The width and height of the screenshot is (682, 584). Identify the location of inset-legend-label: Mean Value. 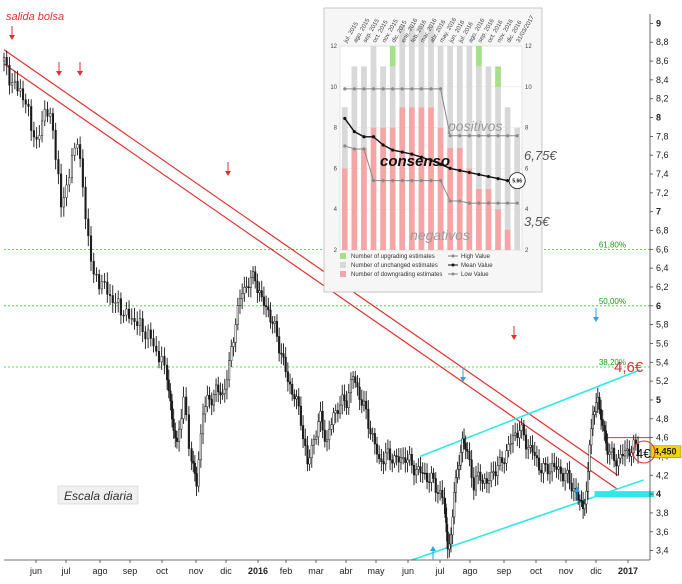
(477, 266).